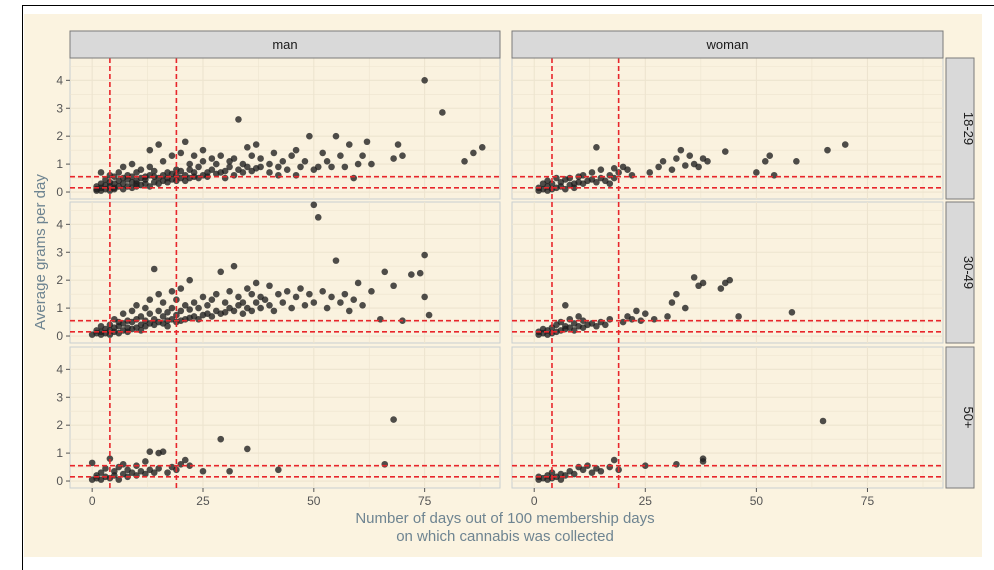  What do you see at coordinates (727, 417) in the screenshot?
I see `panel-woman-50+` at bounding box center [727, 417].